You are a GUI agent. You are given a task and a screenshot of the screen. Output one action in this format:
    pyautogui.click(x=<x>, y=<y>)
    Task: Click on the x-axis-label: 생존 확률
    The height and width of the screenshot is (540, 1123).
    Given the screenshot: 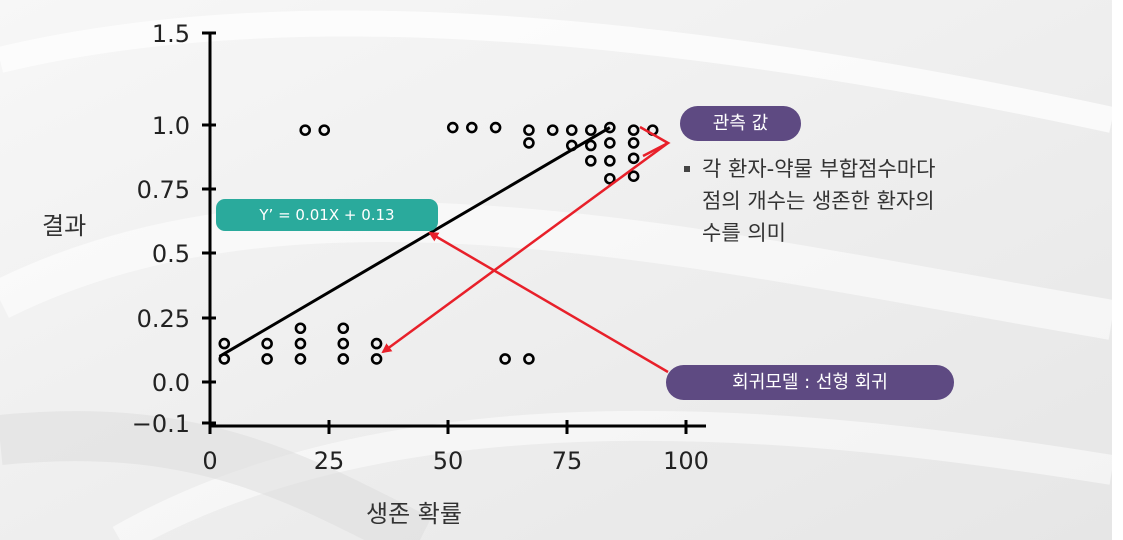 What is the action you would take?
    pyautogui.click(x=414, y=514)
    